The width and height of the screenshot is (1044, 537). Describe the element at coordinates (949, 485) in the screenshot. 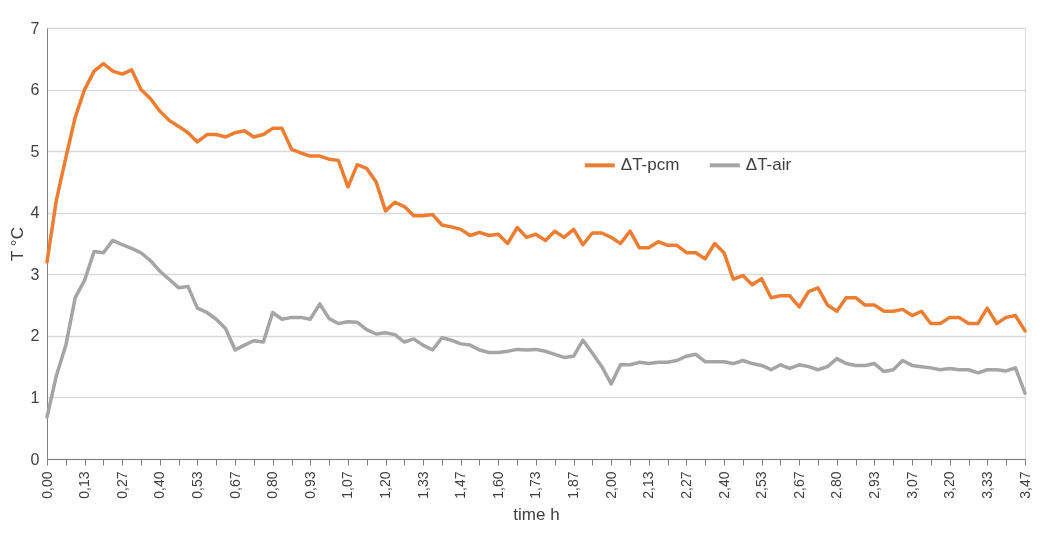

I see `x-tick-label: 3,20` at that location.